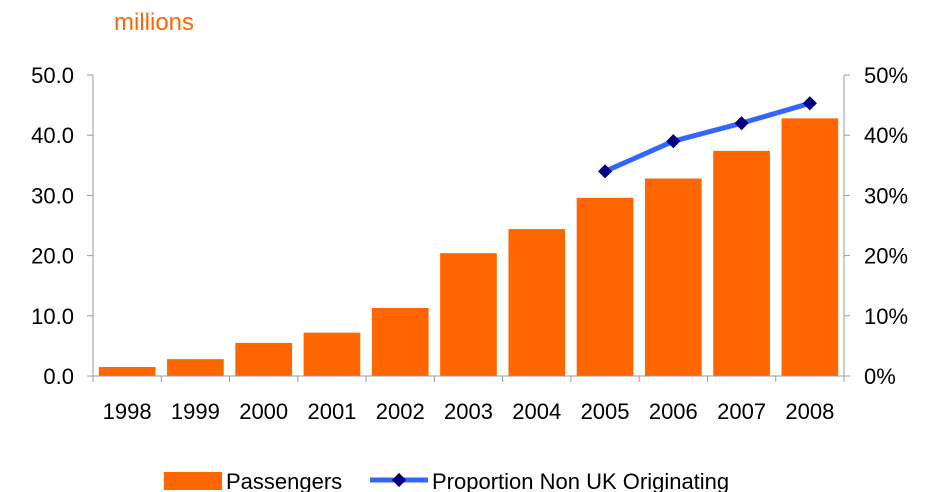 This screenshot has height=492, width=935. I want to click on left-tick-label: 20.0, so click(52, 256).